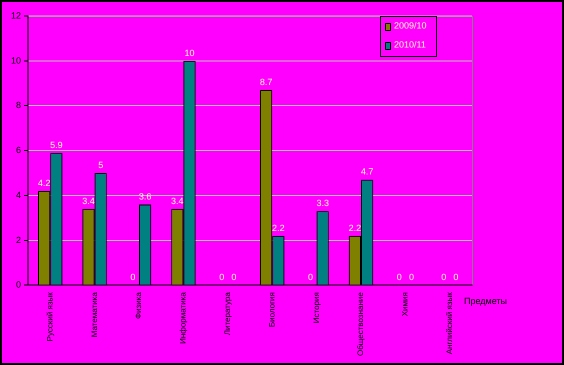  Describe the element at coordinates (94, 315) in the screenshot. I see `x-tick-label: Математика` at that location.